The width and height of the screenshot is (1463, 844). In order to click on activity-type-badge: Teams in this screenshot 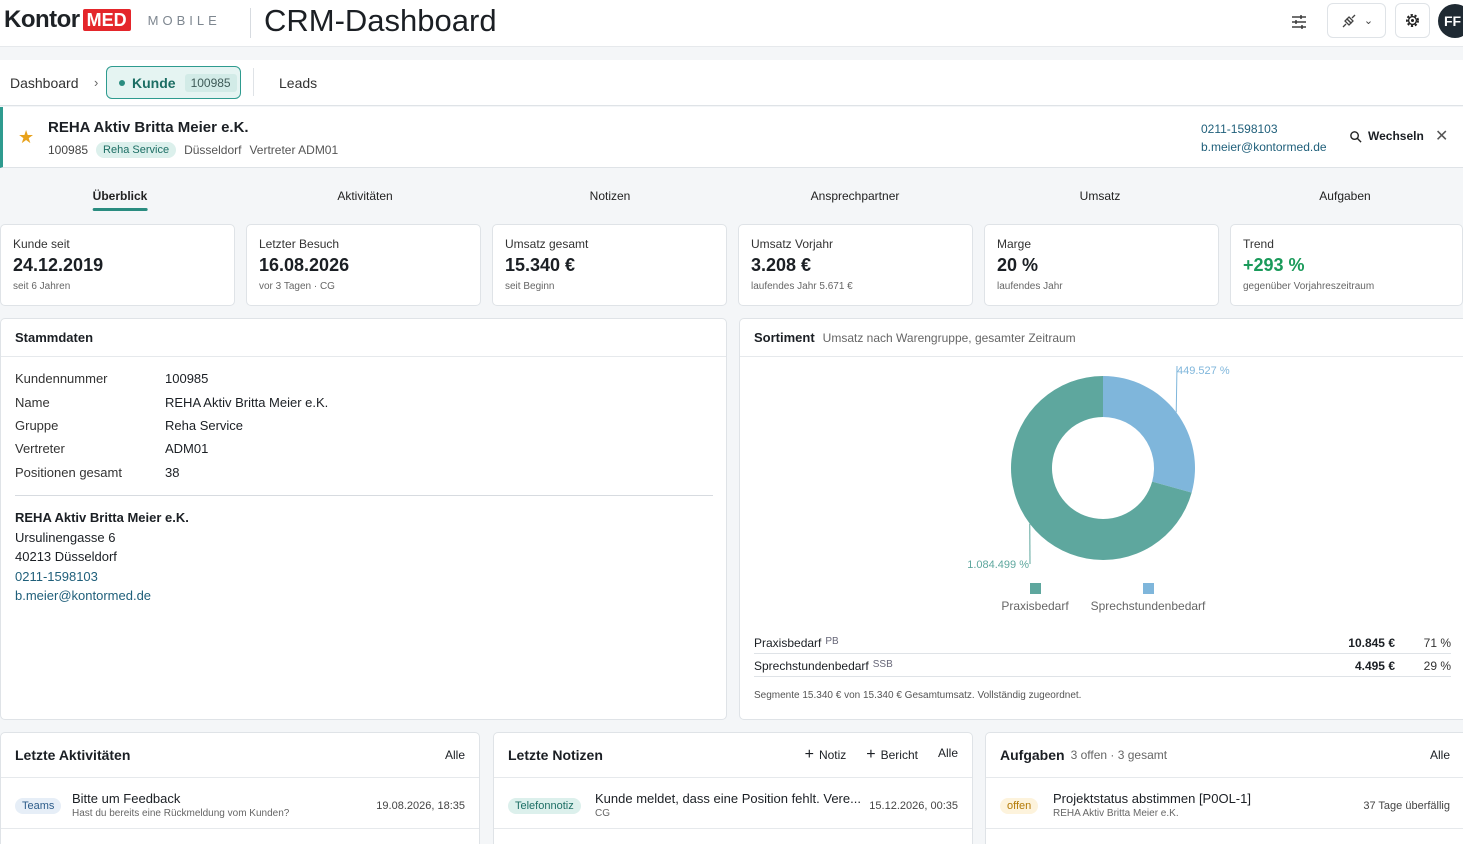, I will do `click(38, 806)`.